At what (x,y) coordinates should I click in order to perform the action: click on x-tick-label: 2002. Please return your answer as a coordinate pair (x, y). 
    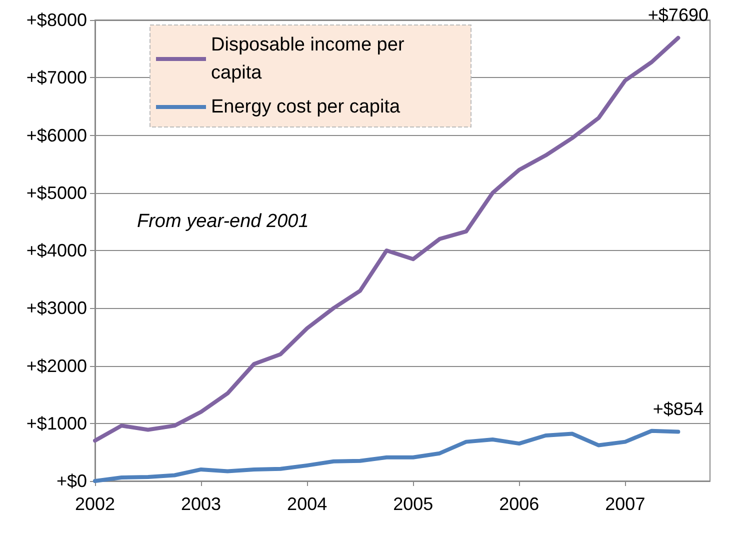
    Looking at the image, I should click on (95, 504).